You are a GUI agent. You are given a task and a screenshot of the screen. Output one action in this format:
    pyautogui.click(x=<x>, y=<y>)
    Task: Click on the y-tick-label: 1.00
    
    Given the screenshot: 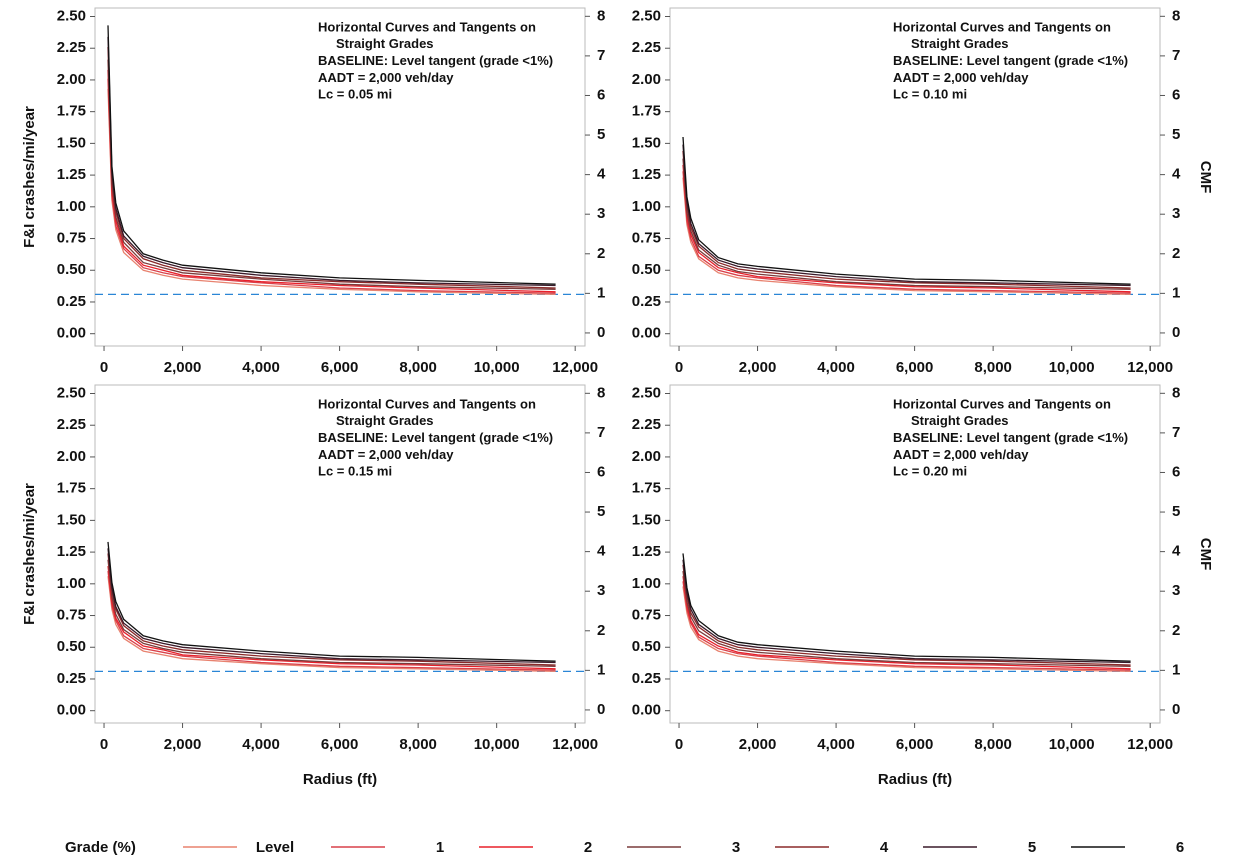 What is the action you would take?
    pyautogui.click(x=646, y=206)
    